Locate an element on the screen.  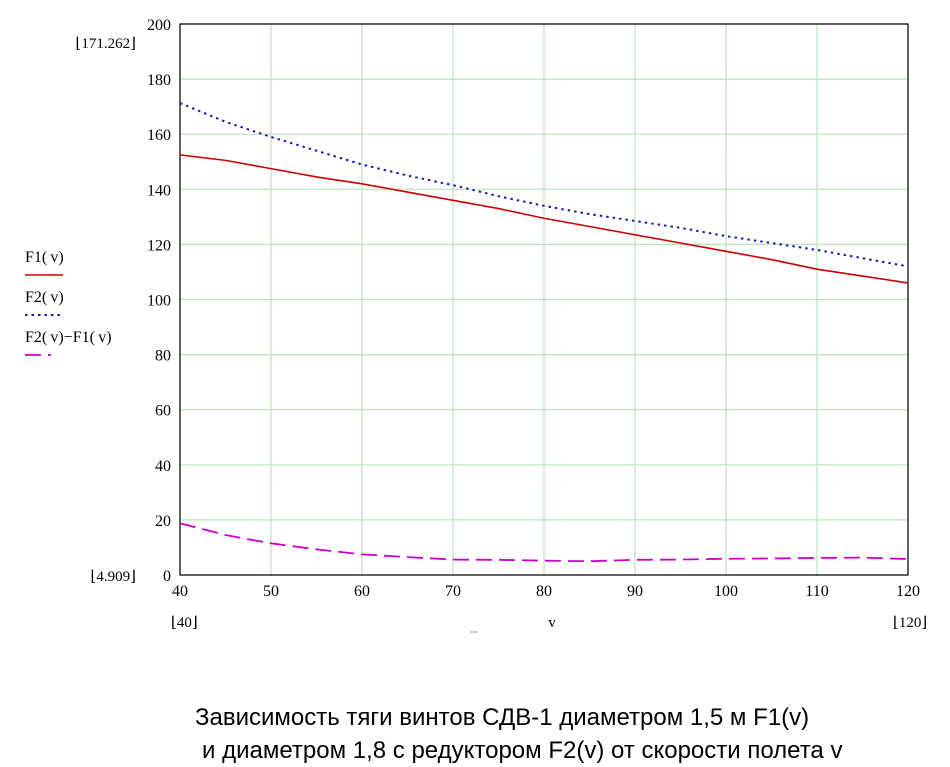
x-tick-label-60: 60 is located at coordinates (362, 591).